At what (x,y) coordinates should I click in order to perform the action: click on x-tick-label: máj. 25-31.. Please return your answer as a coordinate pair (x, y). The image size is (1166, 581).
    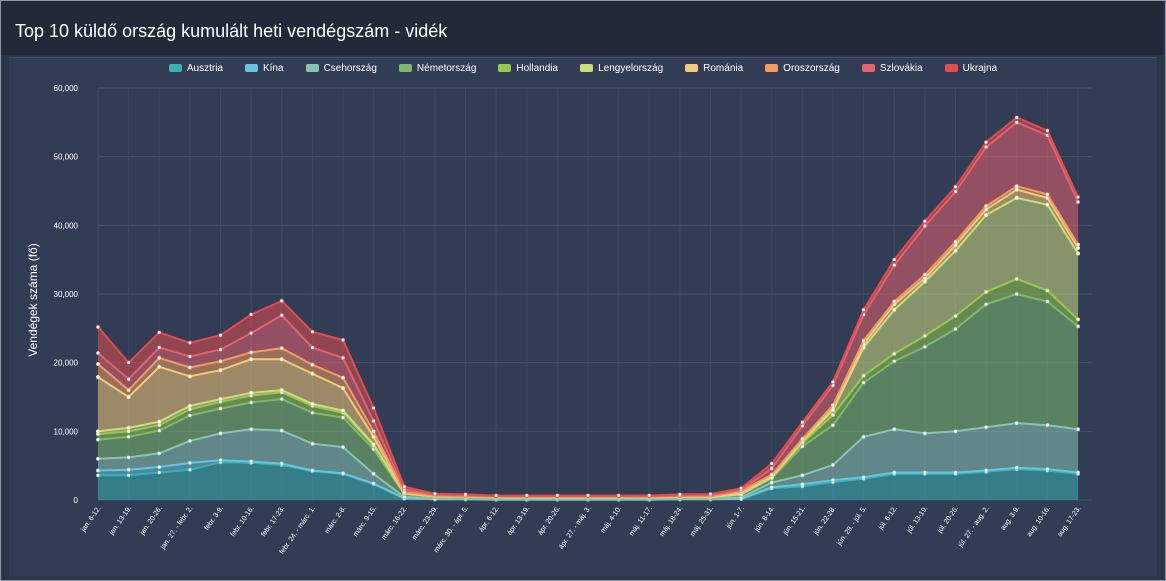
    Looking at the image, I should click on (702, 521).